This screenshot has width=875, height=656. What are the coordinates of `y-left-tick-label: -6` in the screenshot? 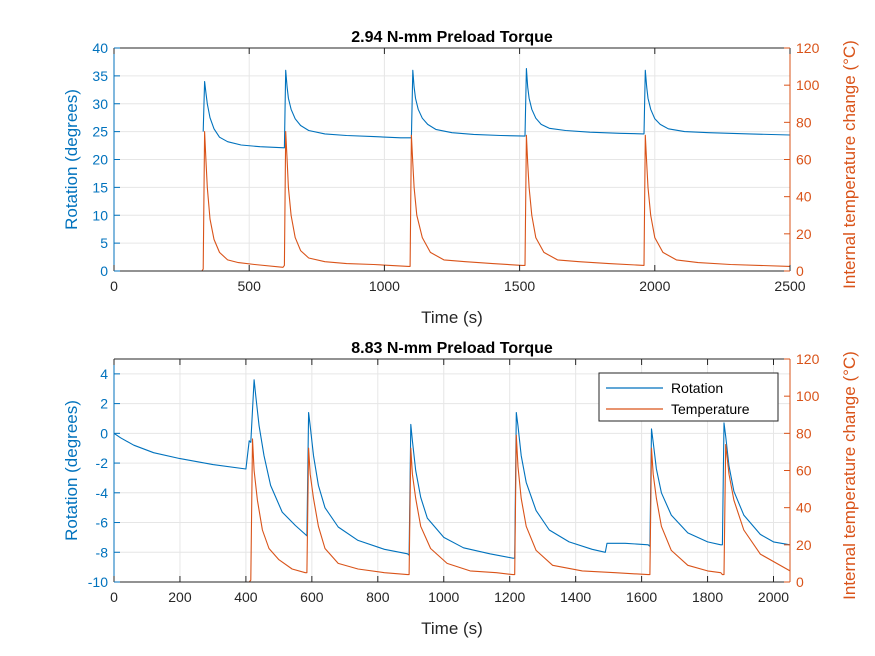 It's located at (102, 523).